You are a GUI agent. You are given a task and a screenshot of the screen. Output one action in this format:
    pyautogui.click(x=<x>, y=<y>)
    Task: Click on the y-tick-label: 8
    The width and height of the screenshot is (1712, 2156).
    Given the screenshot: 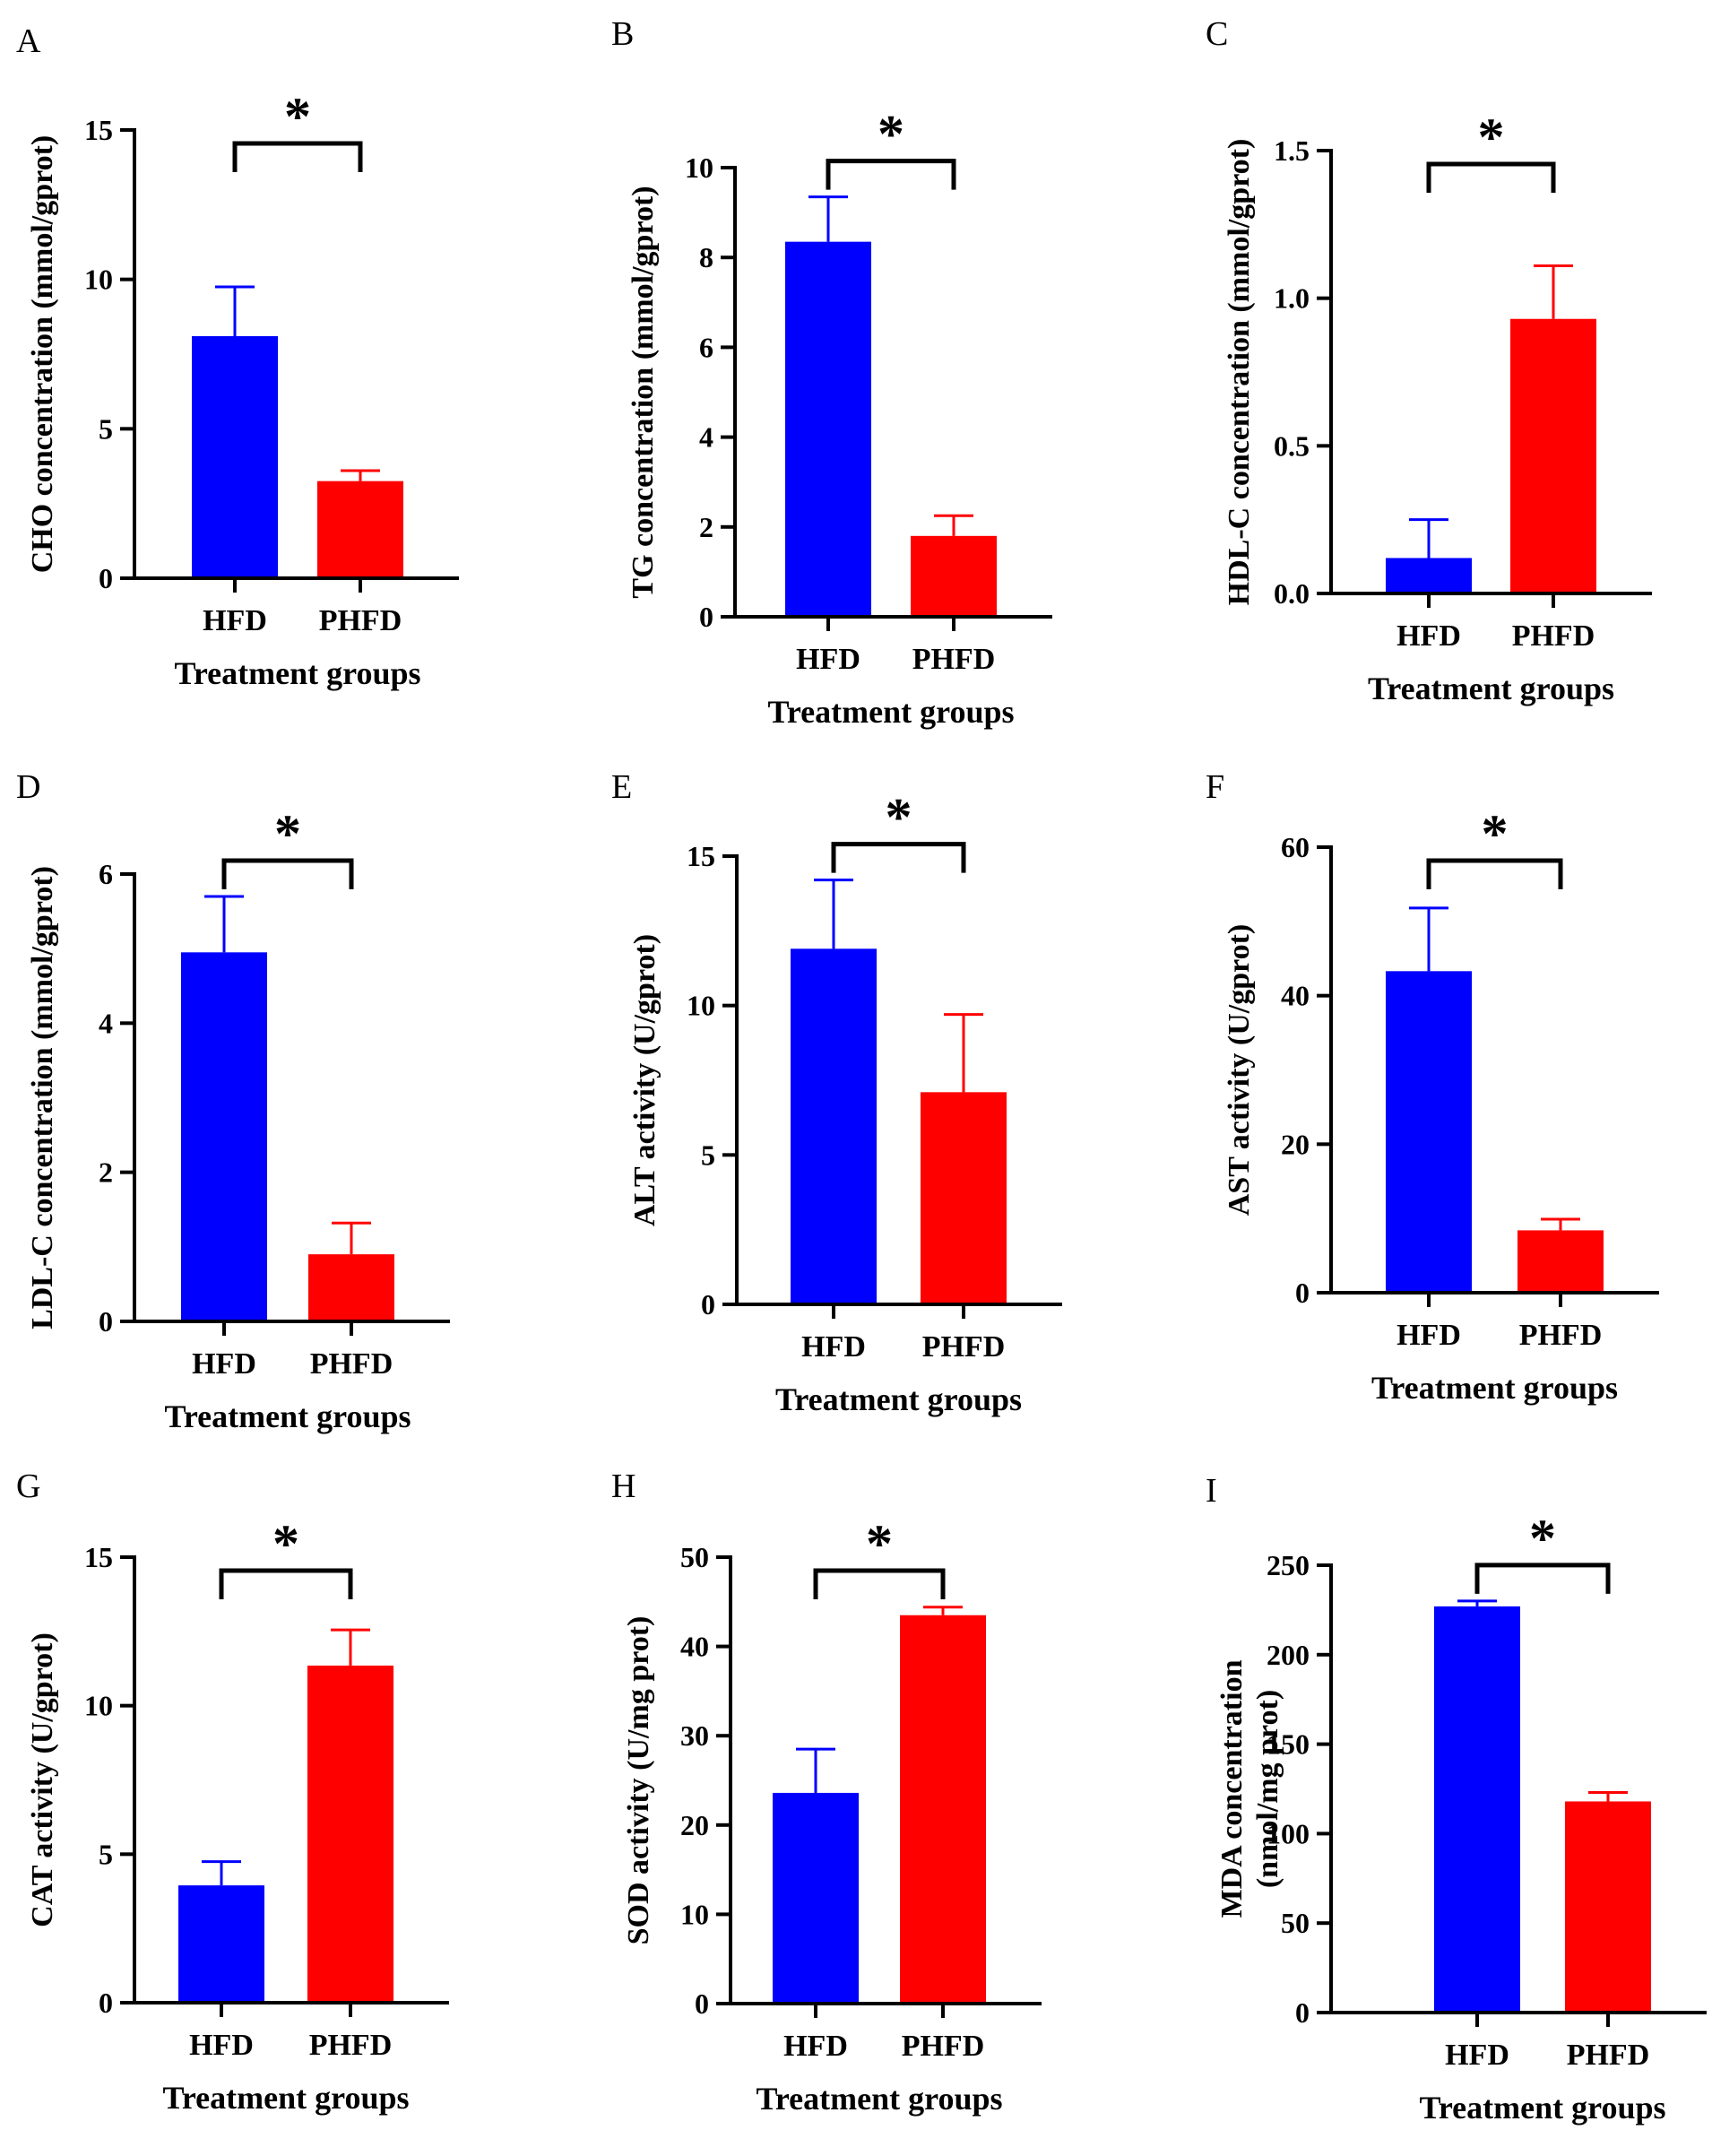 What is the action you would take?
    pyautogui.click(x=706, y=257)
    